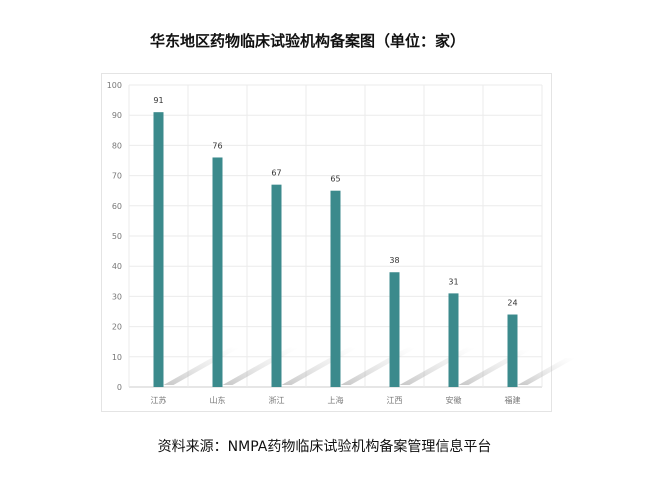 The width and height of the screenshot is (649, 488). Describe the element at coordinates (453, 281) in the screenshot. I see `data-label: 31` at that location.